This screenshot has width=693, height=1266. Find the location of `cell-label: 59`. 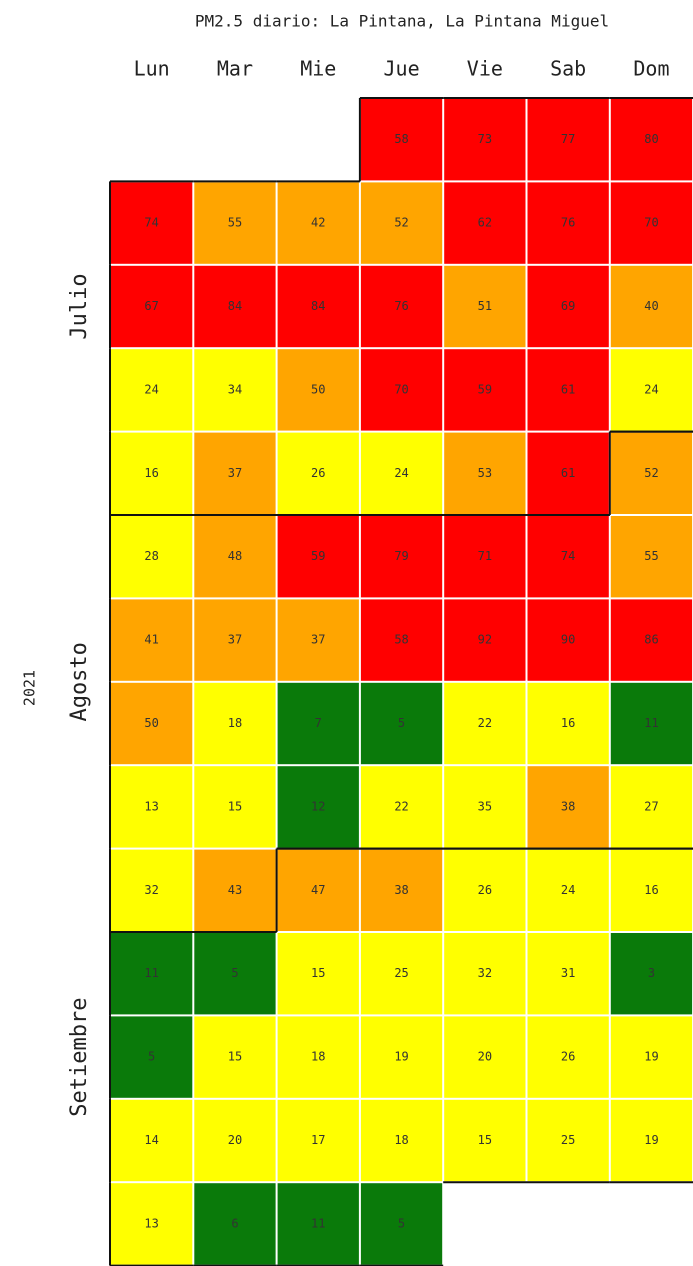

cell-label: 59 is located at coordinates (318, 556).